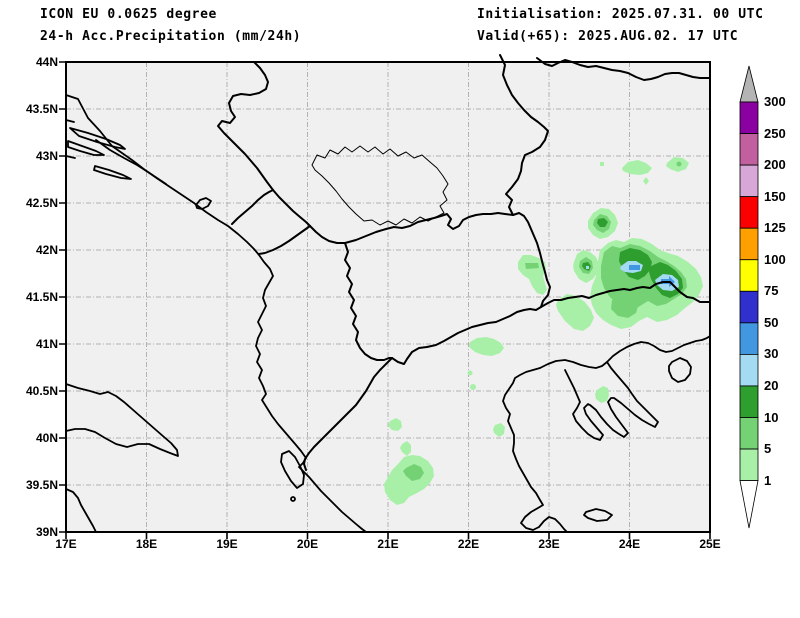 The width and height of the screenshot is (800, 618). Describe the element at coordinates (749, 504) in the screenshot. I see `colorbar-underflow-arrow` at that location.